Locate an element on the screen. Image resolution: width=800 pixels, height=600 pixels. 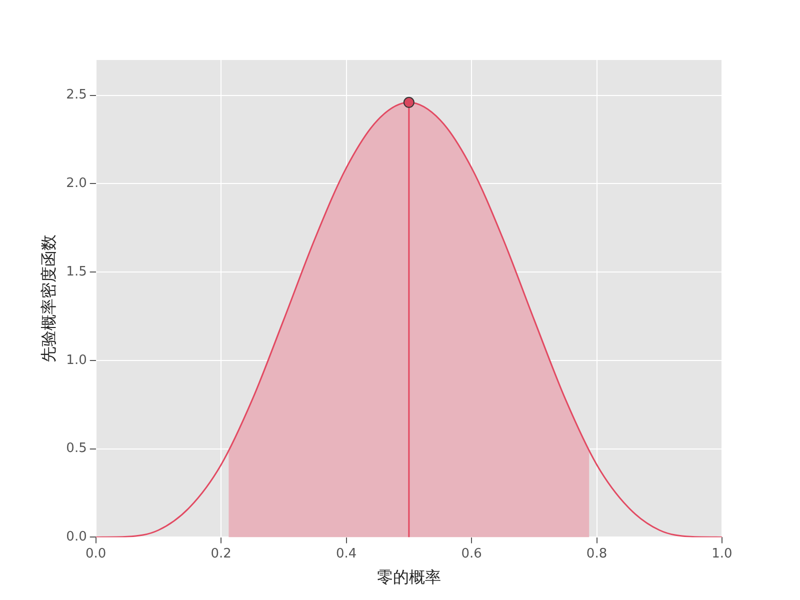
x-tick-label: 0.4 is located at coordinates (346, 554).